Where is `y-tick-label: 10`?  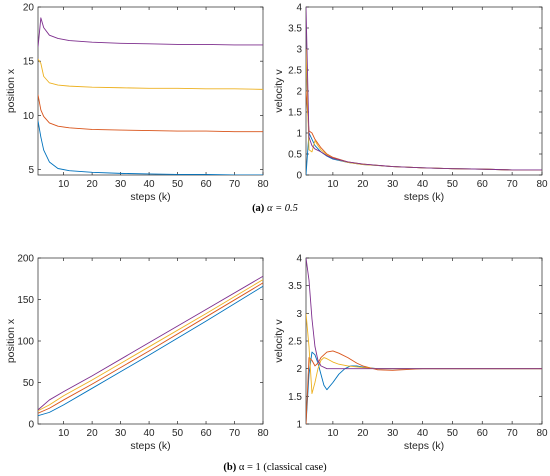 y-tick-label: 10 is located at coordinates (29, 116).